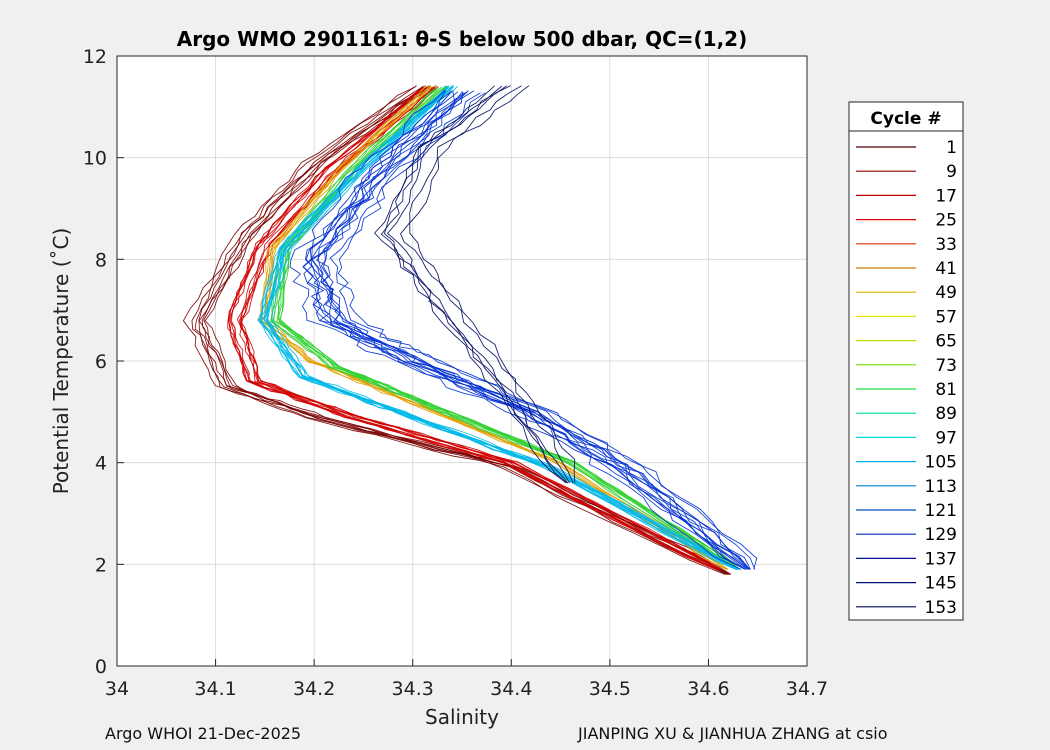 Image resolution: width=1050 pixels, height=750 pixels. What do you see at coordinates (941, 584) in the screenshot?
I see `legend-label: 145` at bounding box center [941, 584].